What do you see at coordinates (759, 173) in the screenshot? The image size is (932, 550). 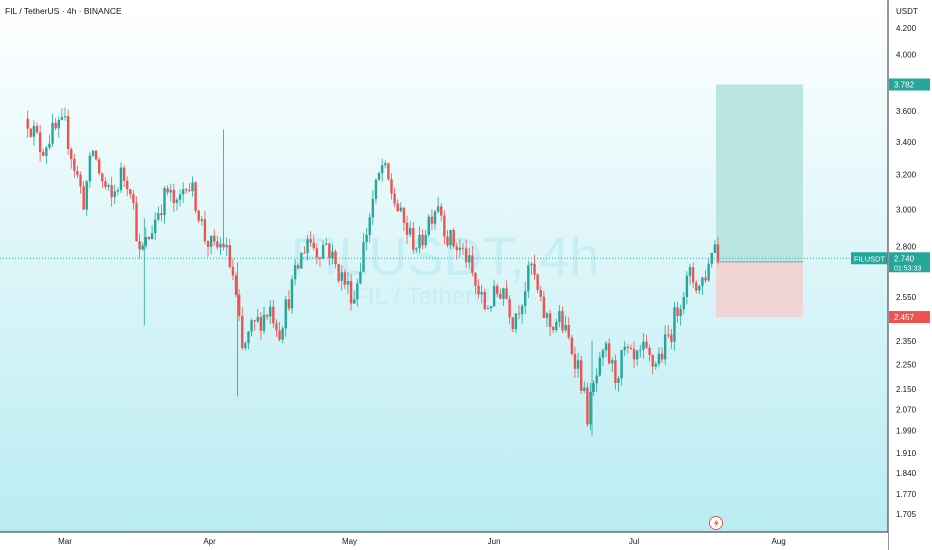 I see `profit-zone` at bounding box center [759, 173].